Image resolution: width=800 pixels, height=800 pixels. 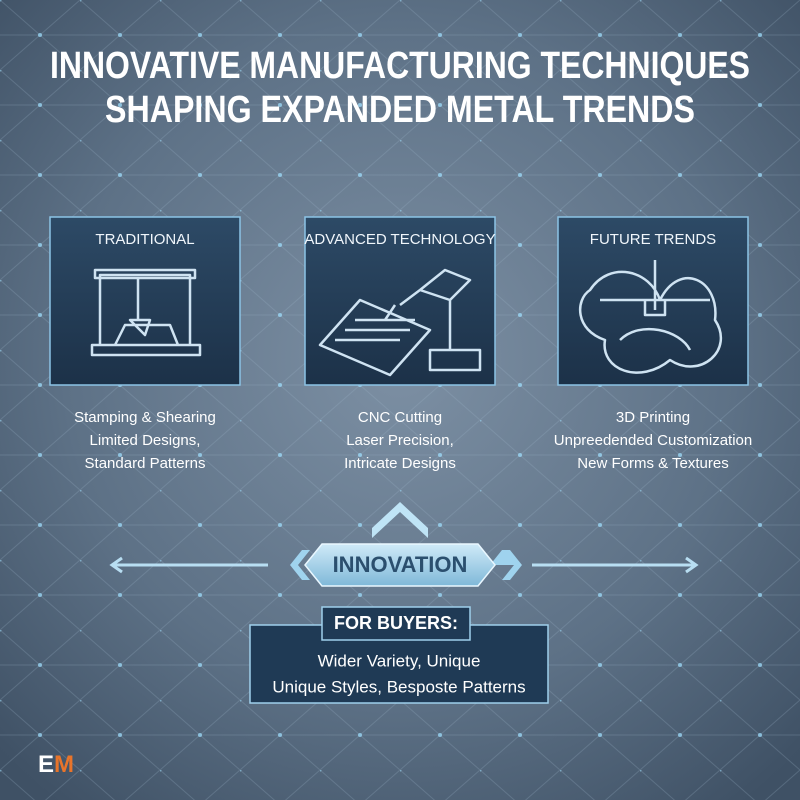 What do you see at coordinates (653, 440) in the screenshot?
I see `panel-text: Unpreedended Customization` at bounding box center [653, 440].